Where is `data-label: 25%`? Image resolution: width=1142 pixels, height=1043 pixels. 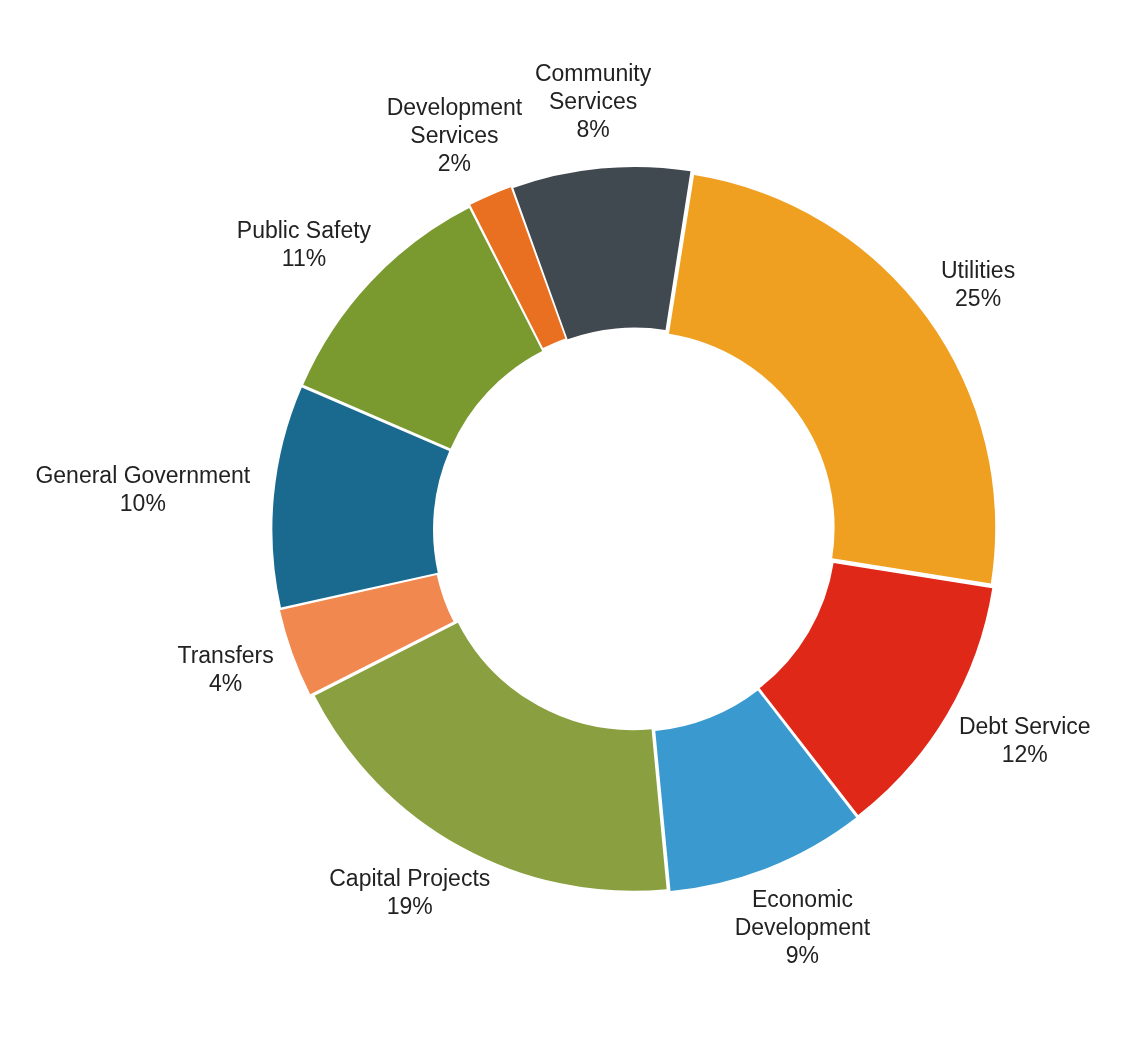
data-label: 25% is located at coordinates (978, 298).